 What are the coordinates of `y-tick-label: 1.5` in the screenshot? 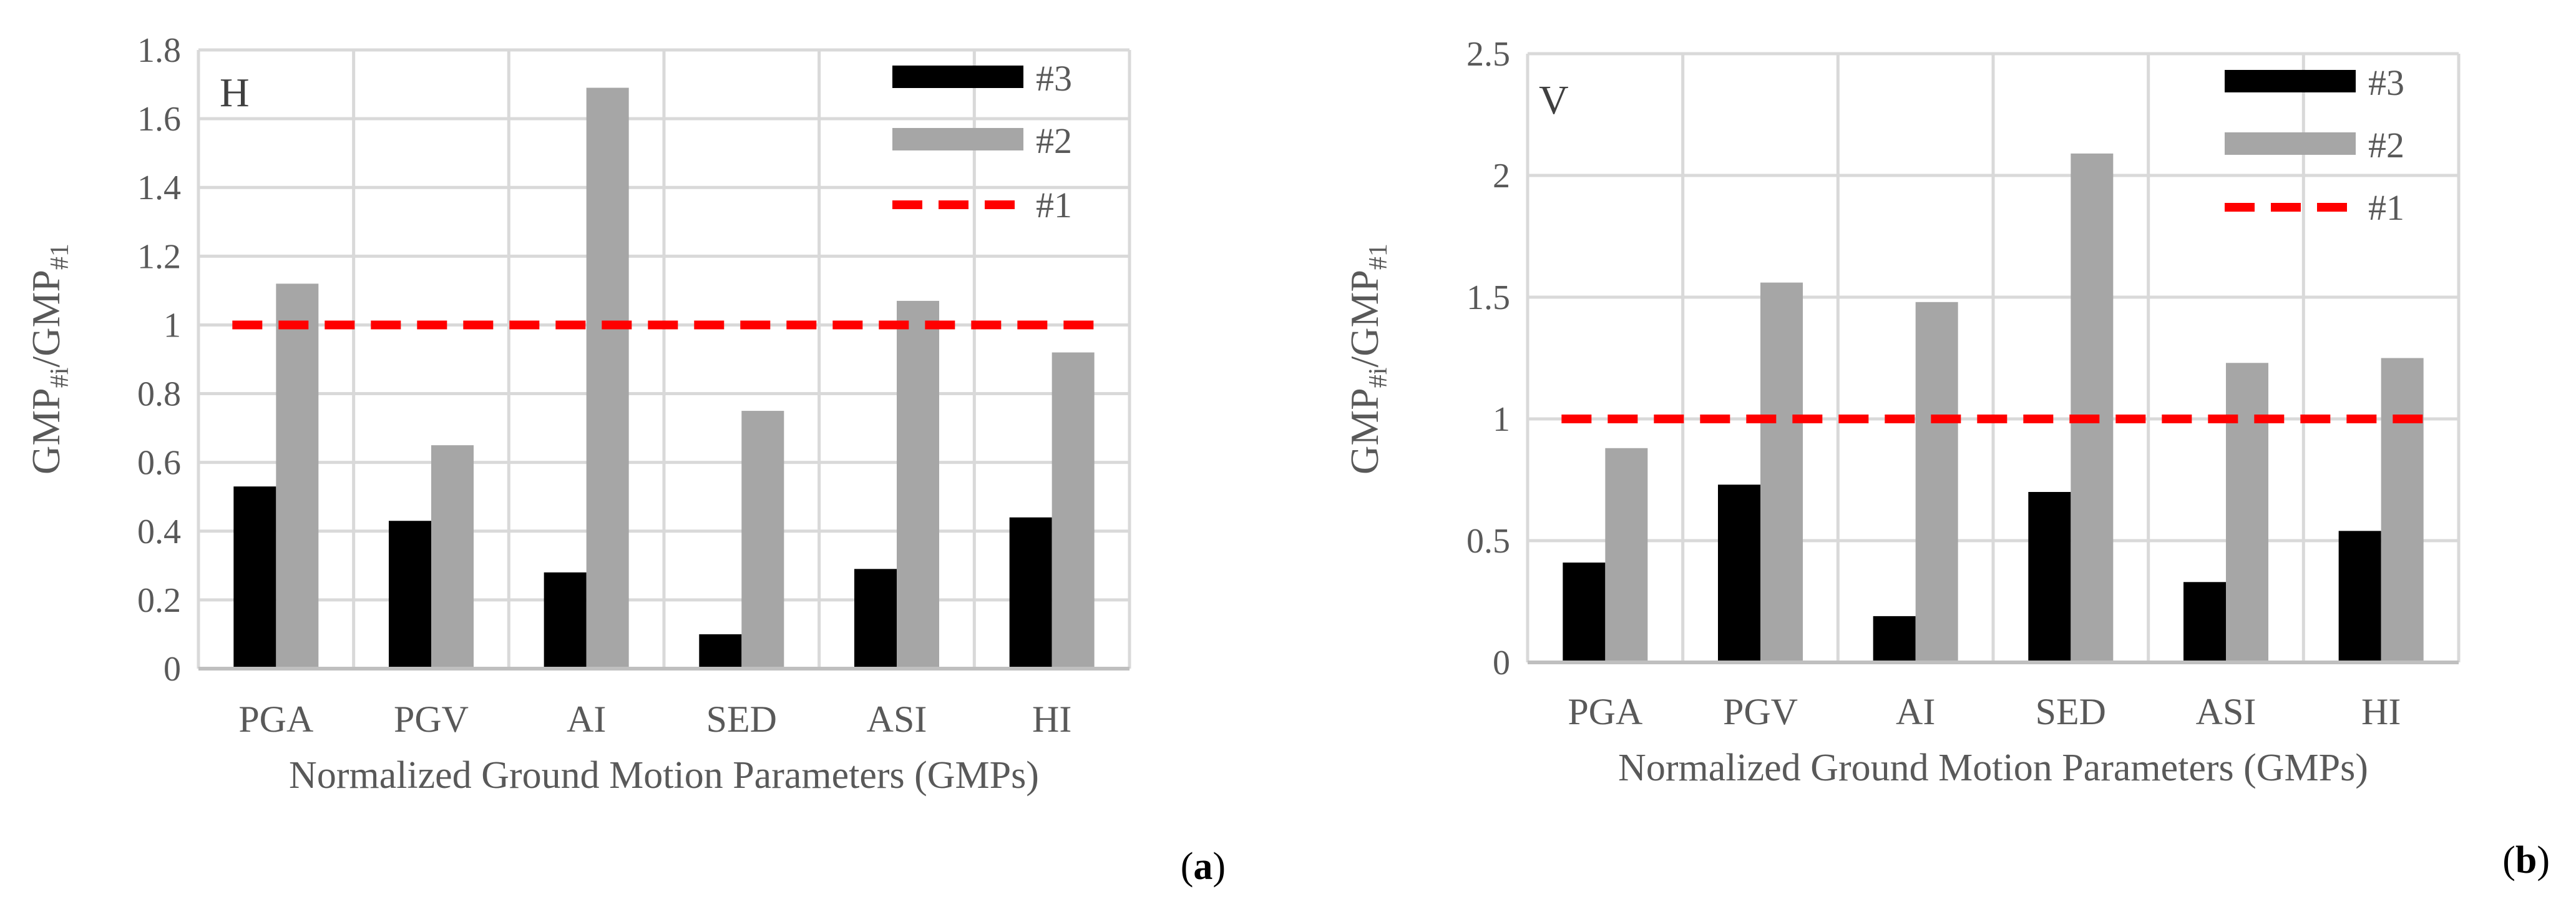 It's located at (1488, 297).